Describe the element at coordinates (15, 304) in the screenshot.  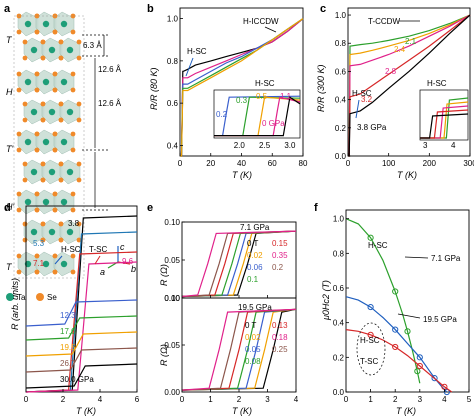
I see `panel-d-ylabel: R (arb. units)` at that location.